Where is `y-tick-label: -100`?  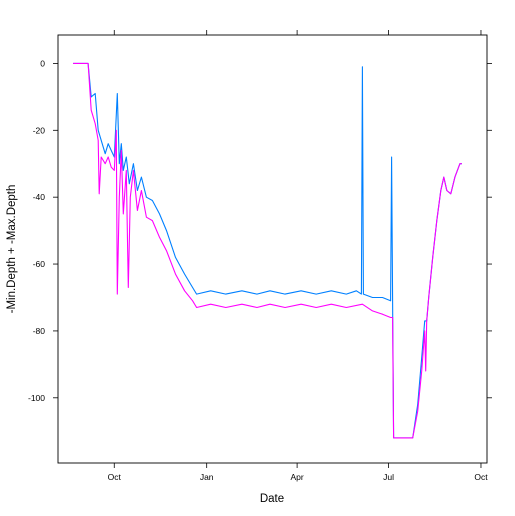
y-tick-label: -100 is located at coordinates (36, 398).